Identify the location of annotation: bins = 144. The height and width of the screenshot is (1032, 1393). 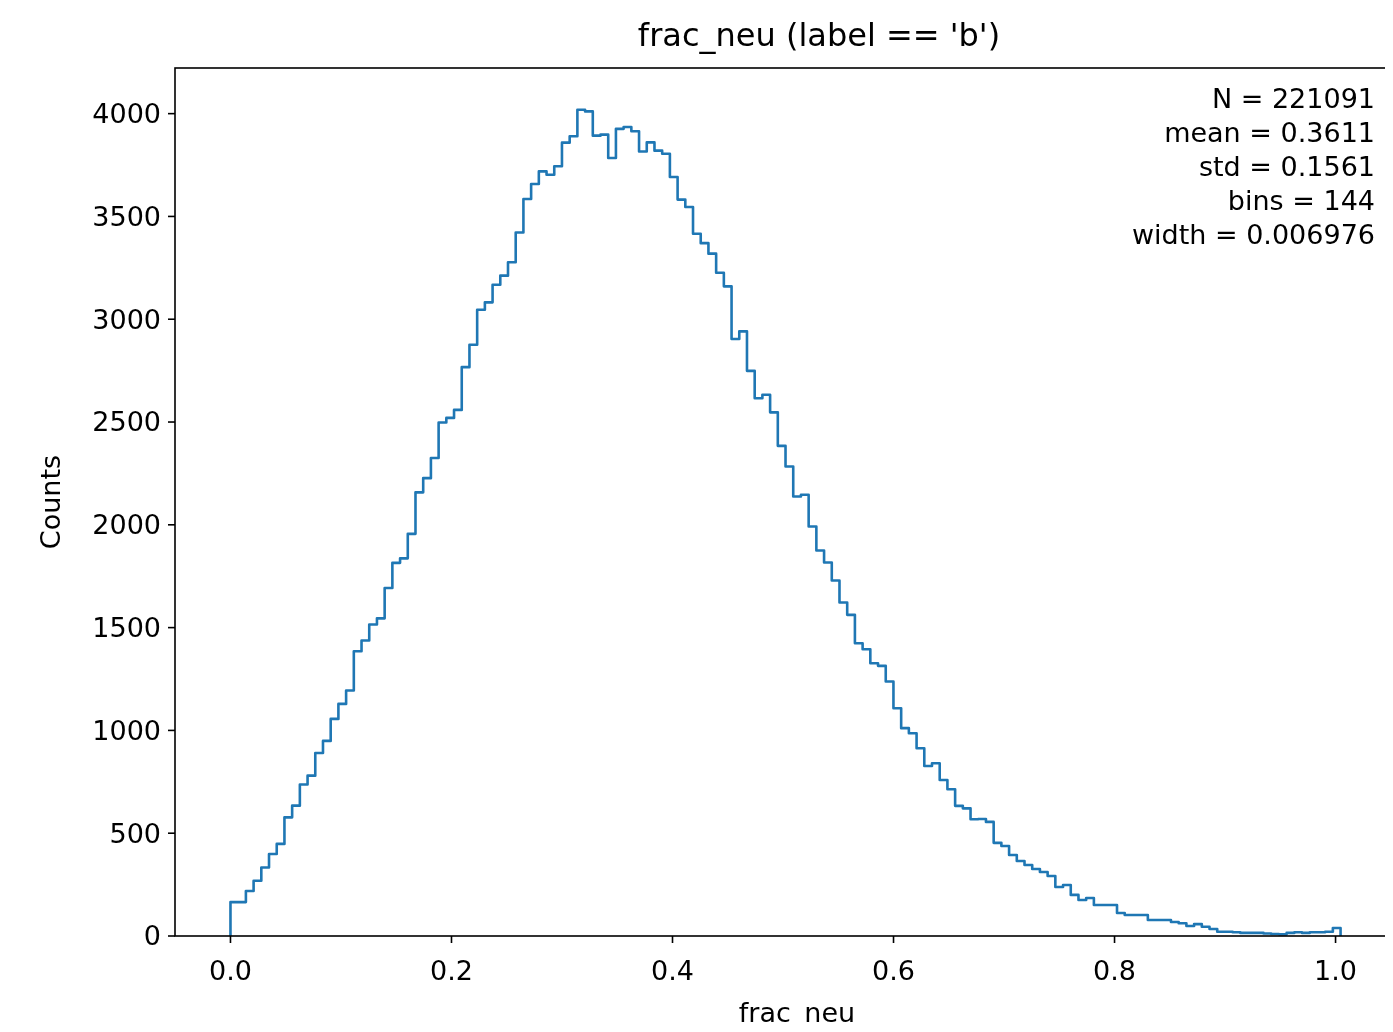
(1301, 200).